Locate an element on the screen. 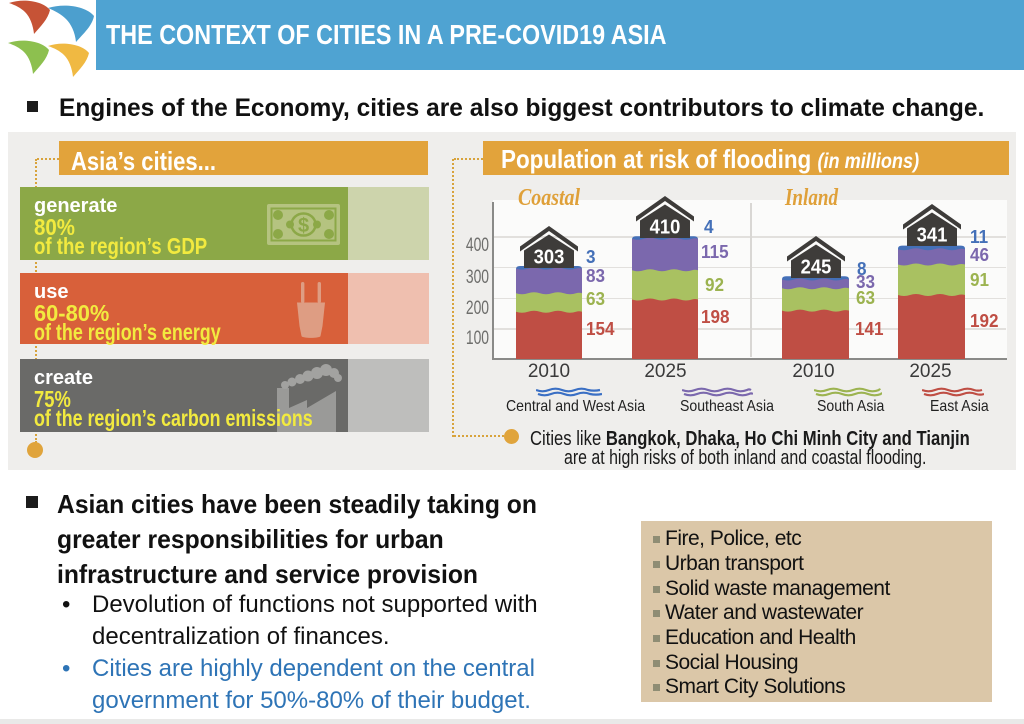  svg-text: 245 is located at coordinates (816, 267).